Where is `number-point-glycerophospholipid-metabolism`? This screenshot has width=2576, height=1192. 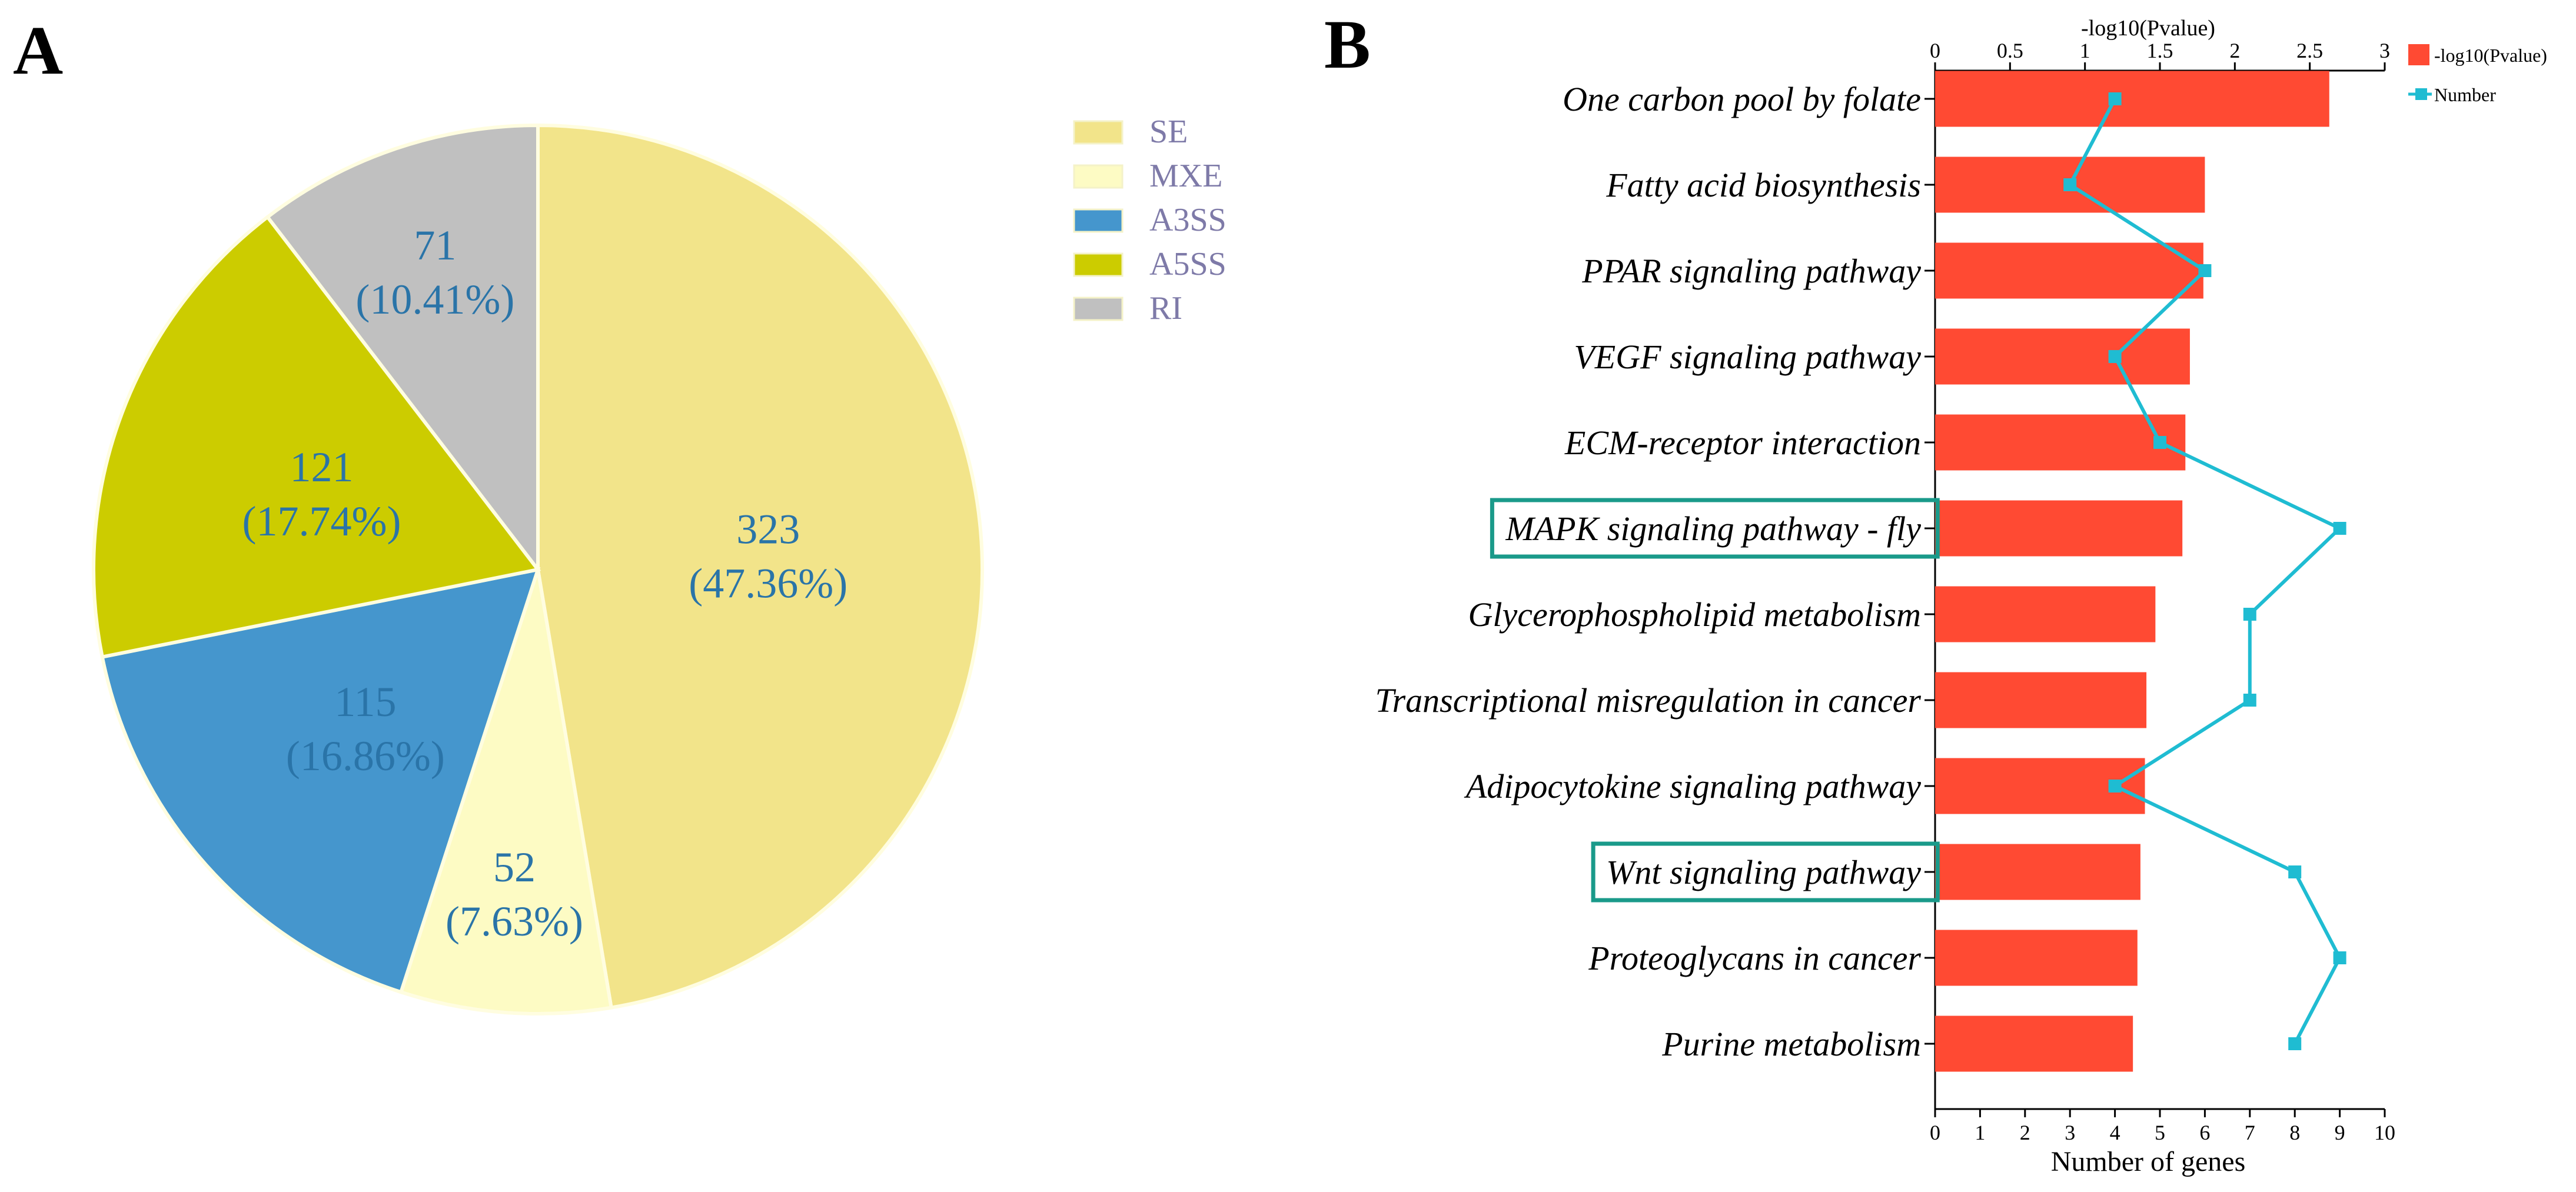
number-point-glycerophospholipid-metabolism is located at coordinates (2249, 614).